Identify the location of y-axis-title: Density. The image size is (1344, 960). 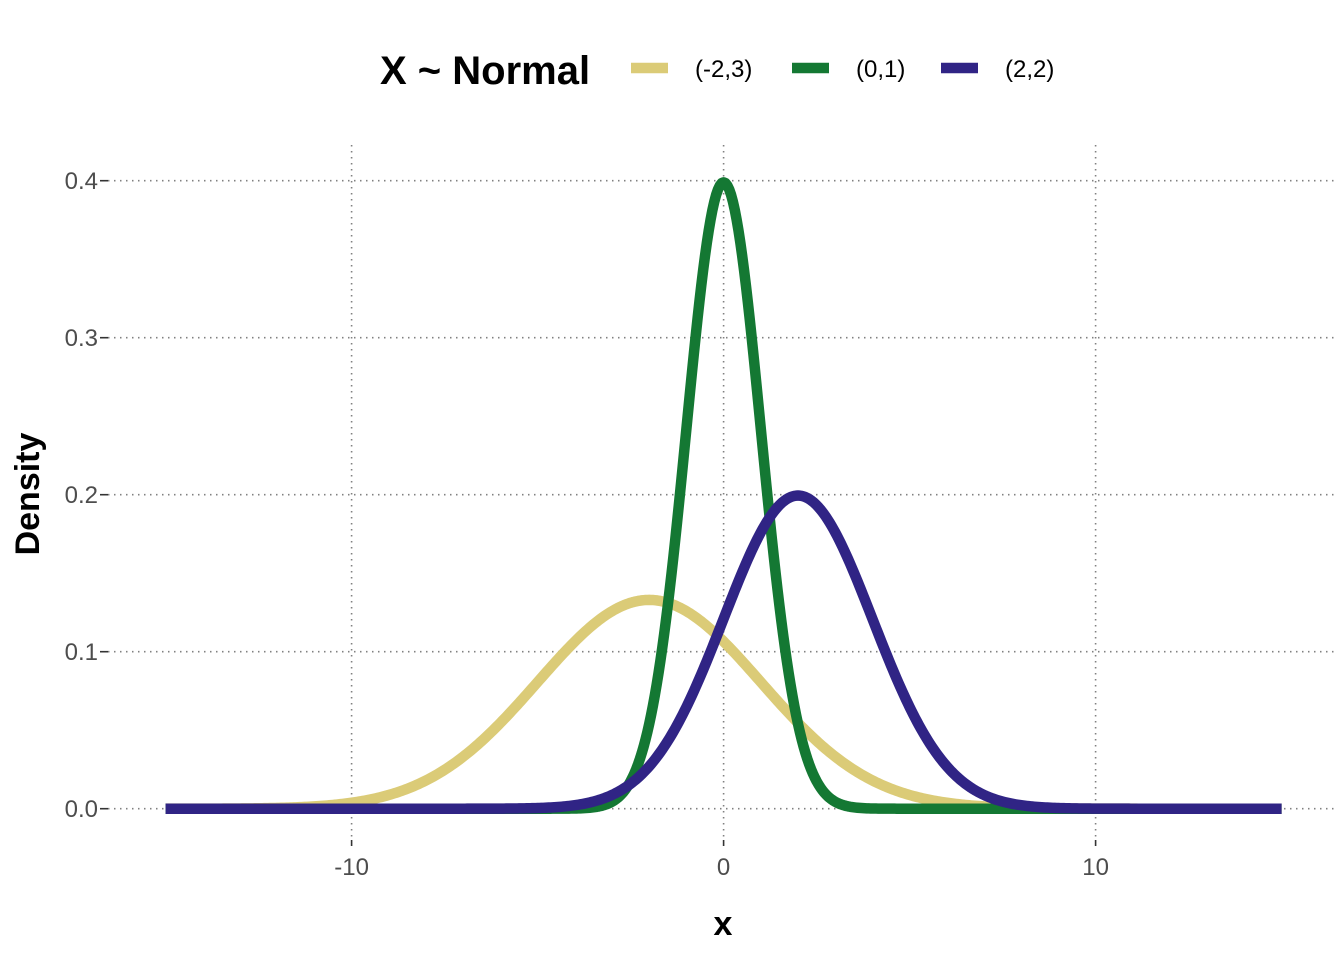
(28, 494).